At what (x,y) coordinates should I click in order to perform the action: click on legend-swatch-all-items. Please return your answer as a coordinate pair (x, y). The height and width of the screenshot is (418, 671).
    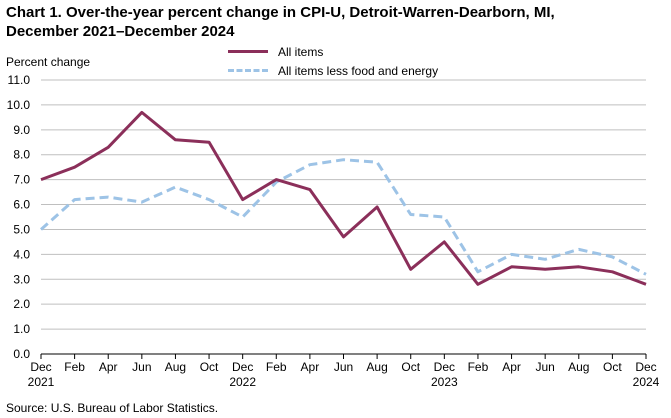
    Looking at the image, I should click on (248, 51).